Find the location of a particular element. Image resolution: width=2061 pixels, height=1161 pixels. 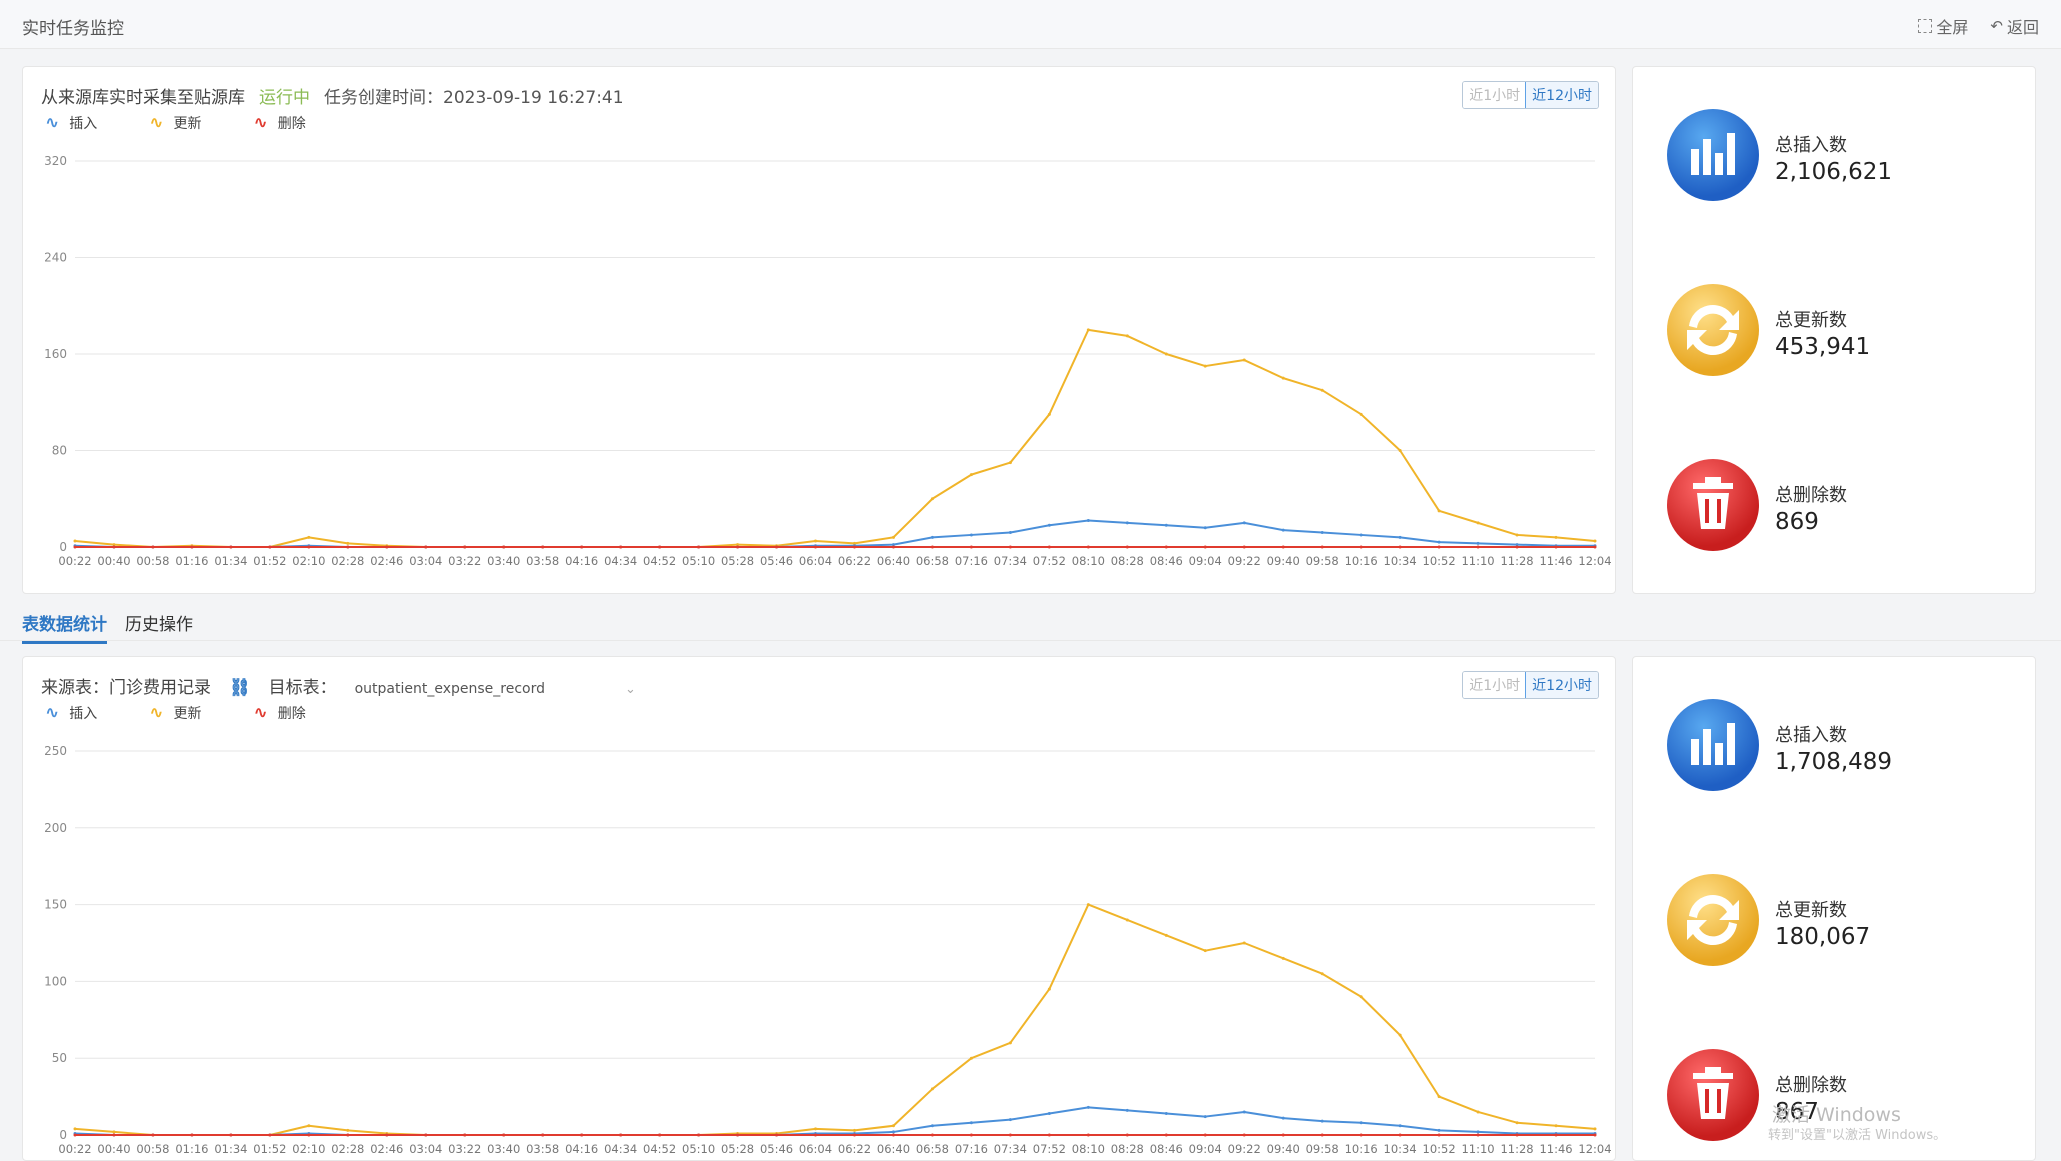

x-tick-label: 01:52 is located at coordinates (269, 1149).